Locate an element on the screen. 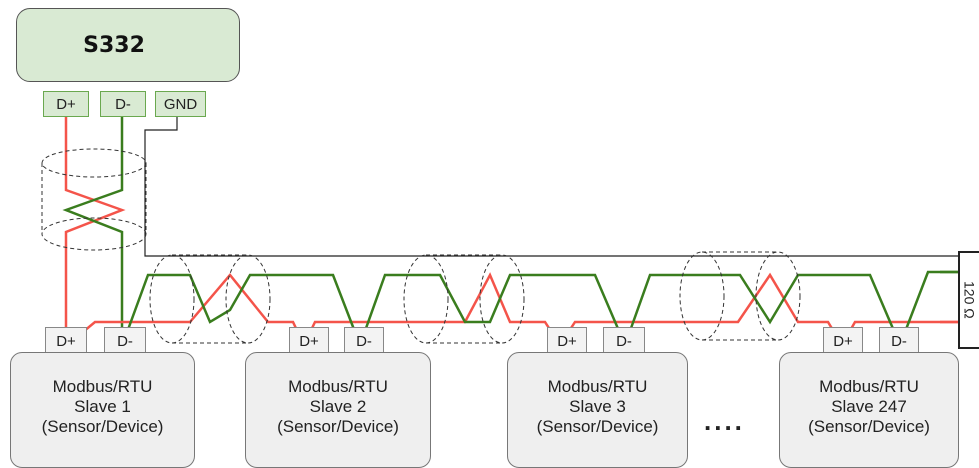 This screenshot has width=979, height=468. master-d-plus-wire is located at coordinates (95, 231).